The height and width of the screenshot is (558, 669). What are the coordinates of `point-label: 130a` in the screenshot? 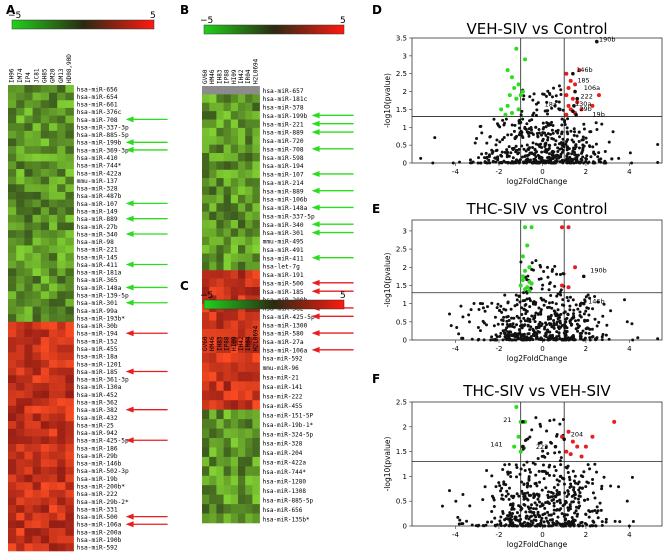 It's located at (583, 104).